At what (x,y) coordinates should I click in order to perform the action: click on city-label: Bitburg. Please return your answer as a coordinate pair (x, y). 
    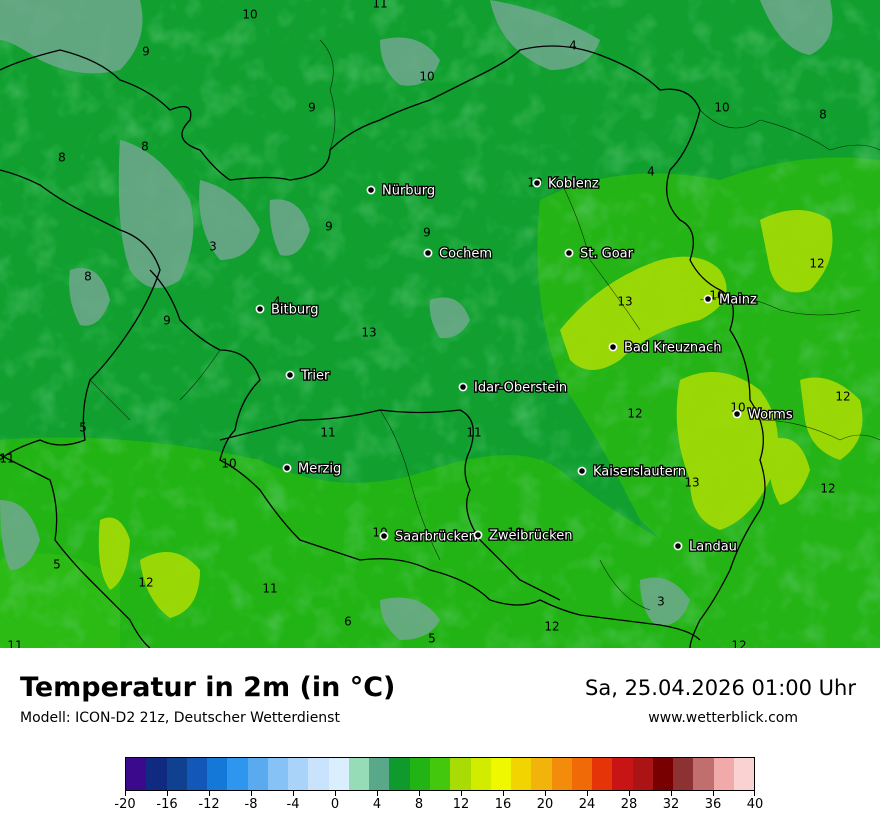
    Looking at the image, I should click on (295, 310).